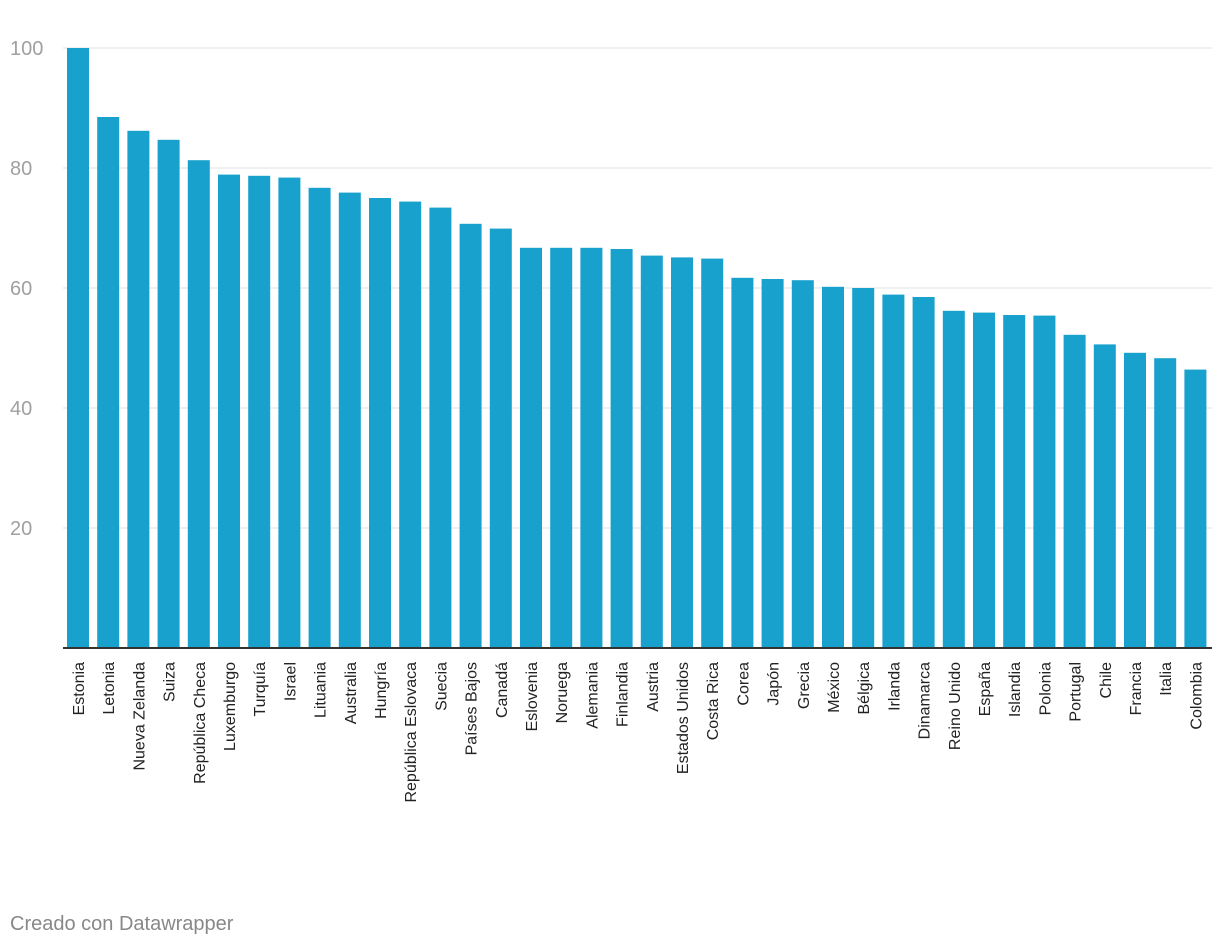 This screenshot has height=952, width=1220. Describe the element at coordinates (925, 700) in the screenshot. I see `x-category-label: Dinamarca` at that location.